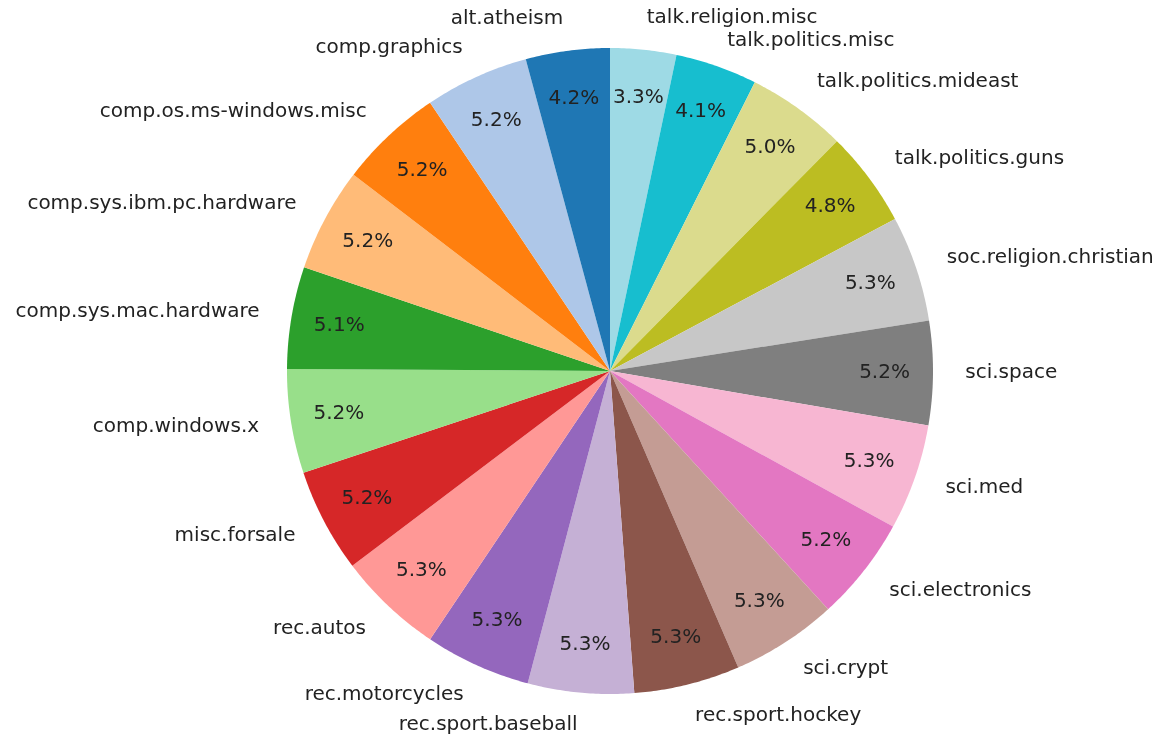 Image resolution: width=1169 pixels, height=740 pixels. What do you see at coordinates (1011, 371) in the screenshot?
I see `slice-label: sci.space` at bounding box center [1011, 371].